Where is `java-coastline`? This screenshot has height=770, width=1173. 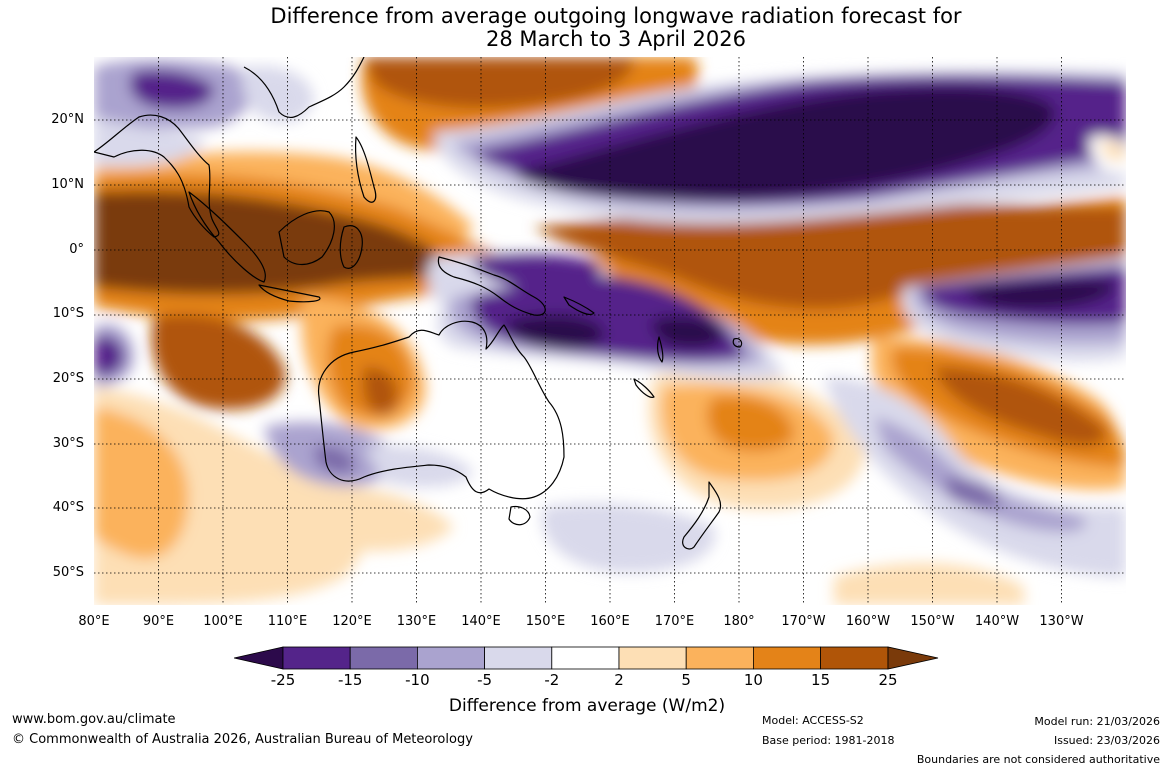 java-coastline is located at coordinates (289, 293).